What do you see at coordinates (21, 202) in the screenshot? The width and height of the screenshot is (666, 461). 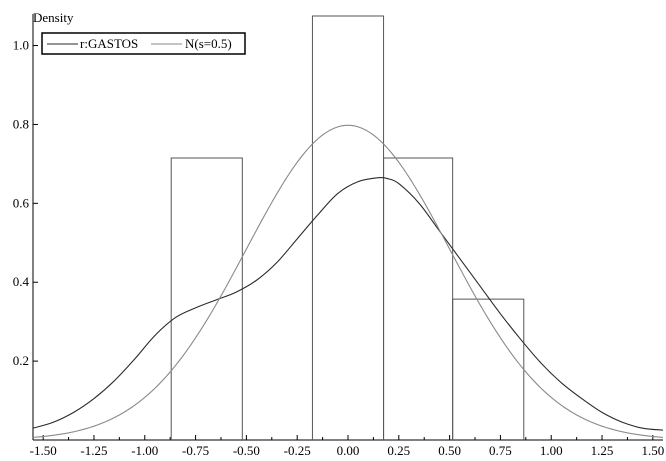 I see `y-tick-label: 0.6` at bounding box center [21, 202].